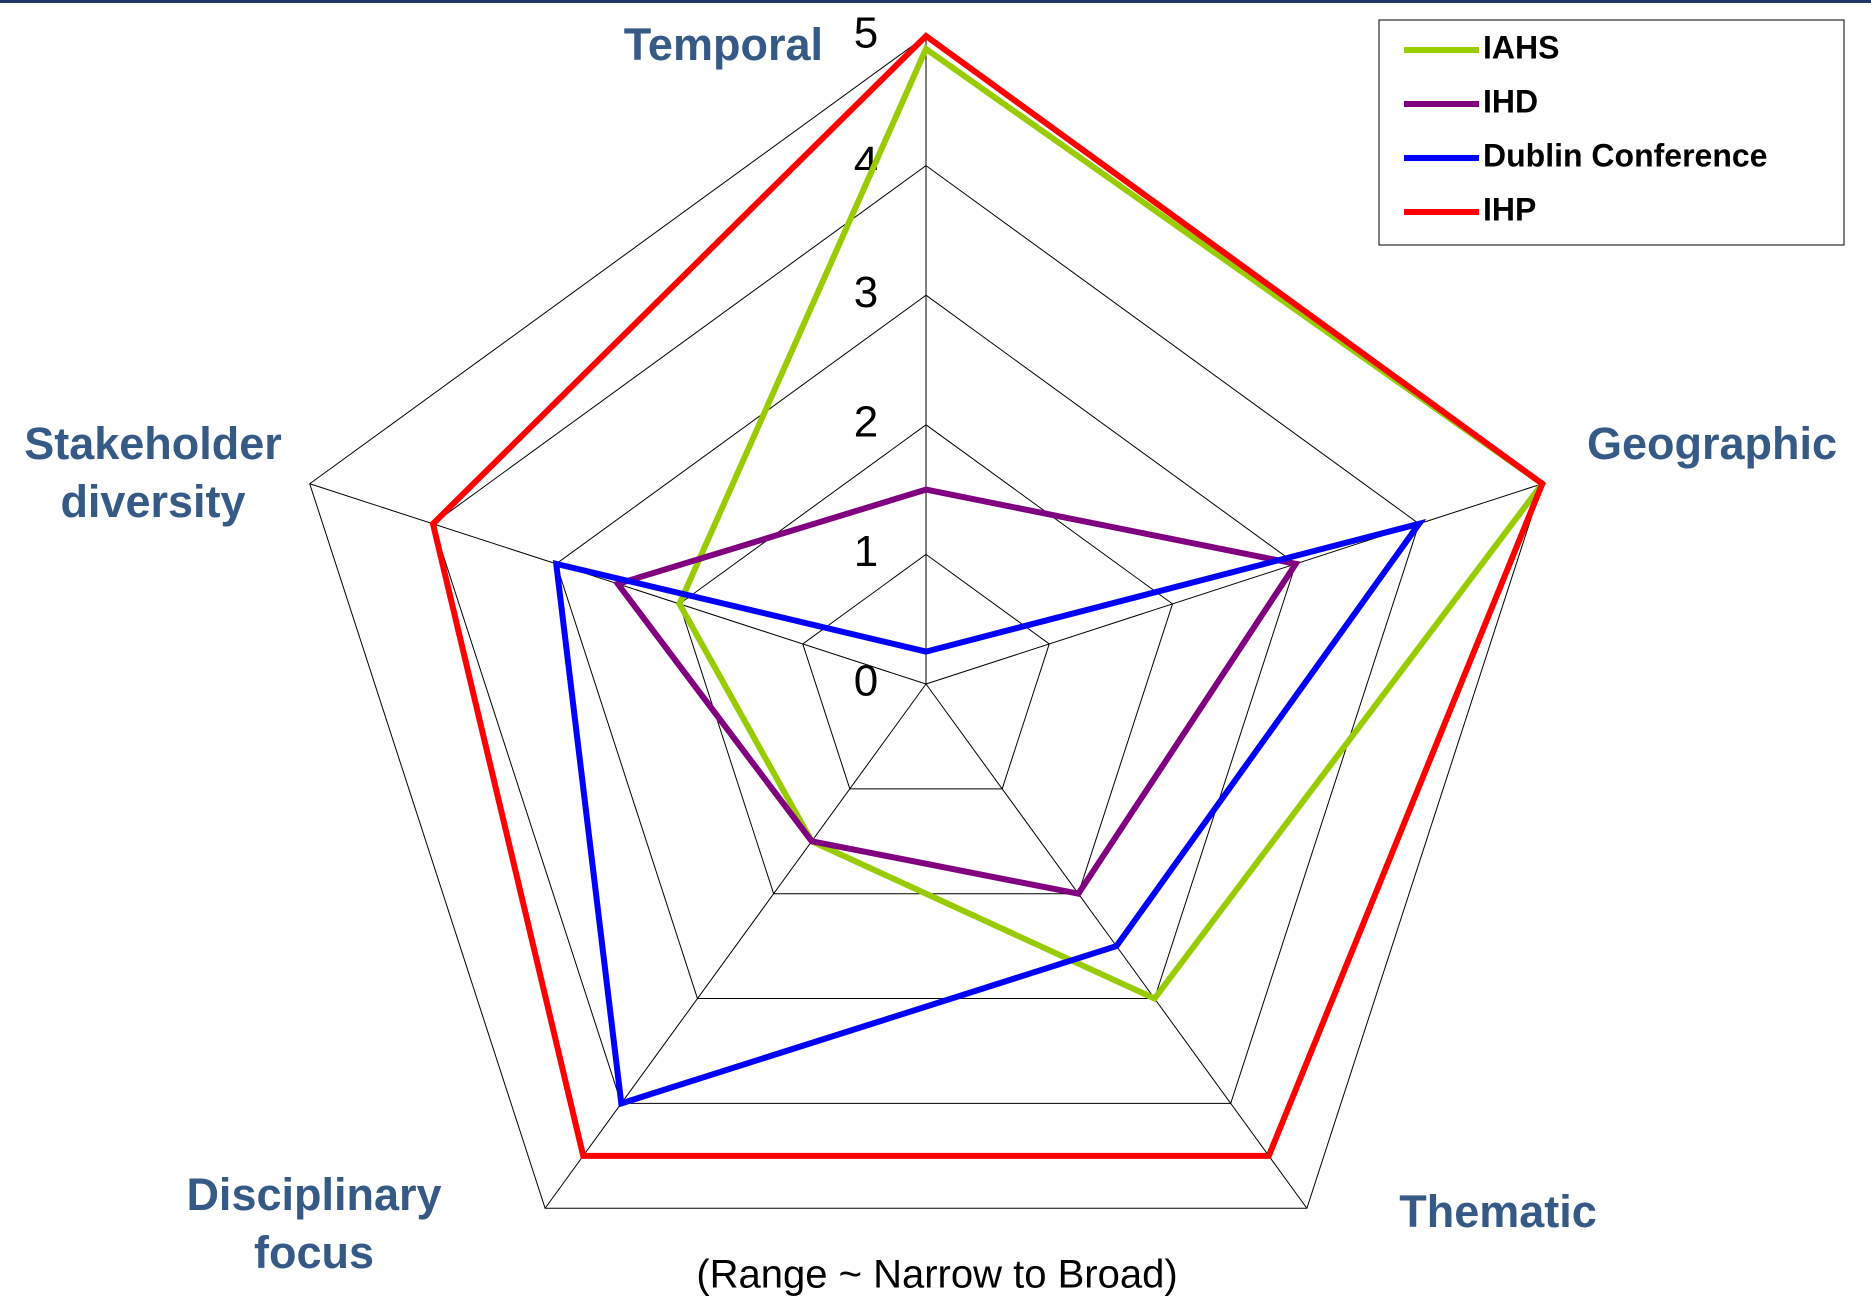 This screenshot has height=1300, width=1871. Describe the element at coordinates (866, 292) in the screenshot. I see `tick-label: 3` at that location.